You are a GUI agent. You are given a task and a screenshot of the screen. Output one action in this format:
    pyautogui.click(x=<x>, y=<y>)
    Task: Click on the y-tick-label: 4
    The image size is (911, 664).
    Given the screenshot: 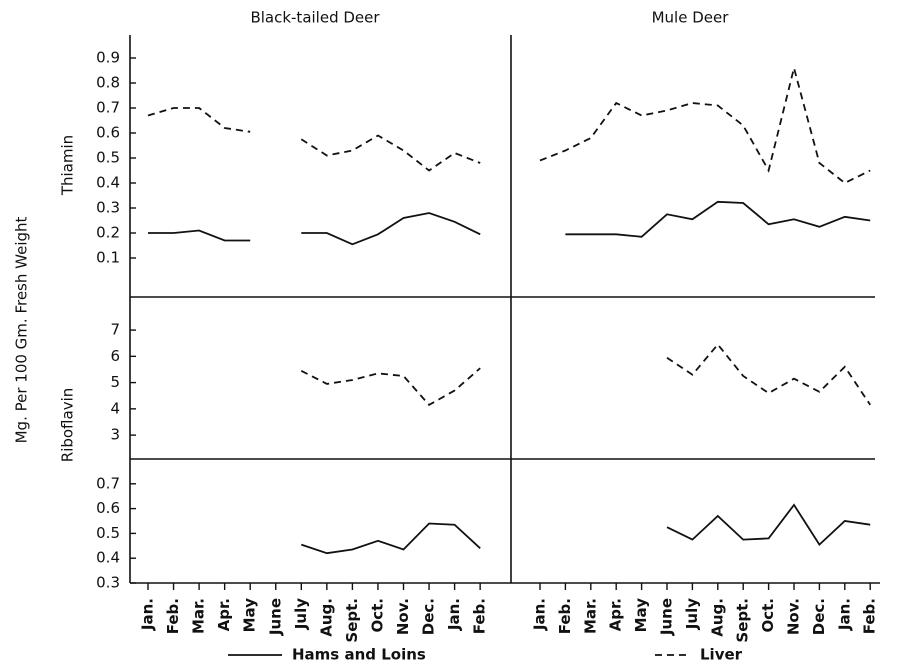 What is the action you would take?
    pyautogui.click(x=115, y=408)
    